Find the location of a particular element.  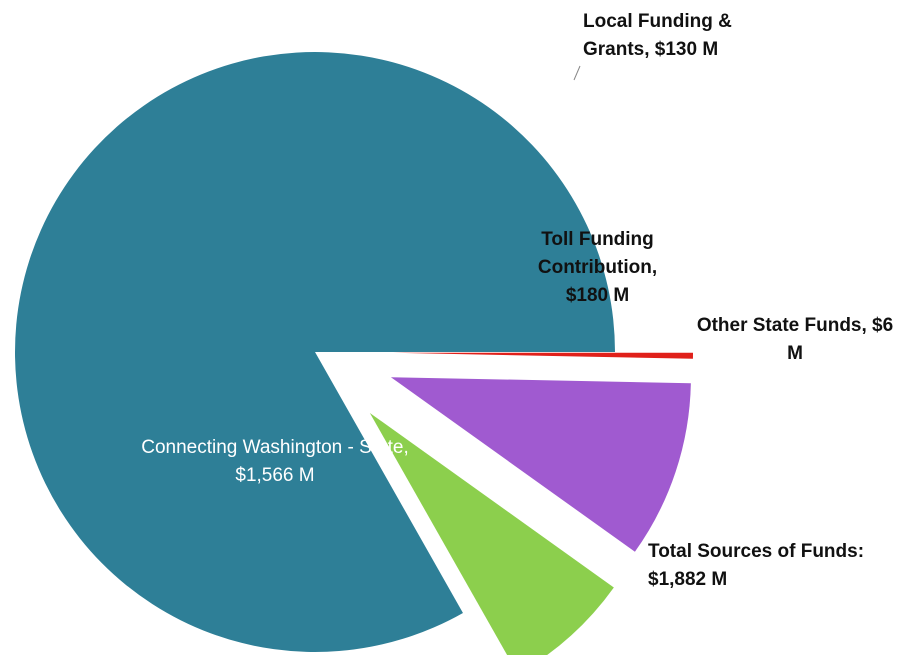

annotation: Total Sources of Funds: $1,882 M is located at coordinates (756, 565).